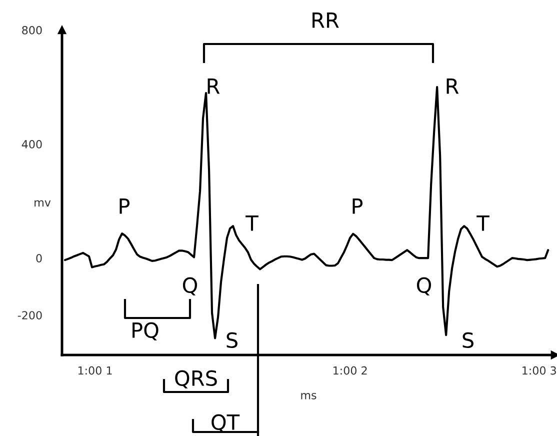 Image resolution: width=557 pixels, height=436 pixels. Describe the element at coordinates (32, 30) in the screenshot. I see `y-tick-label: 800` at that location.